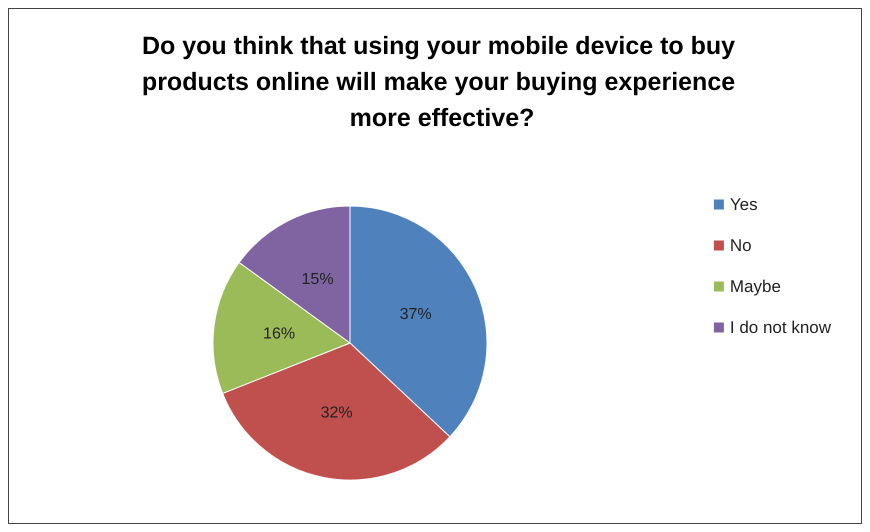 The height and width of the screenshot is (532, 870). I want to click on legend-label: No, so click(741, 245).